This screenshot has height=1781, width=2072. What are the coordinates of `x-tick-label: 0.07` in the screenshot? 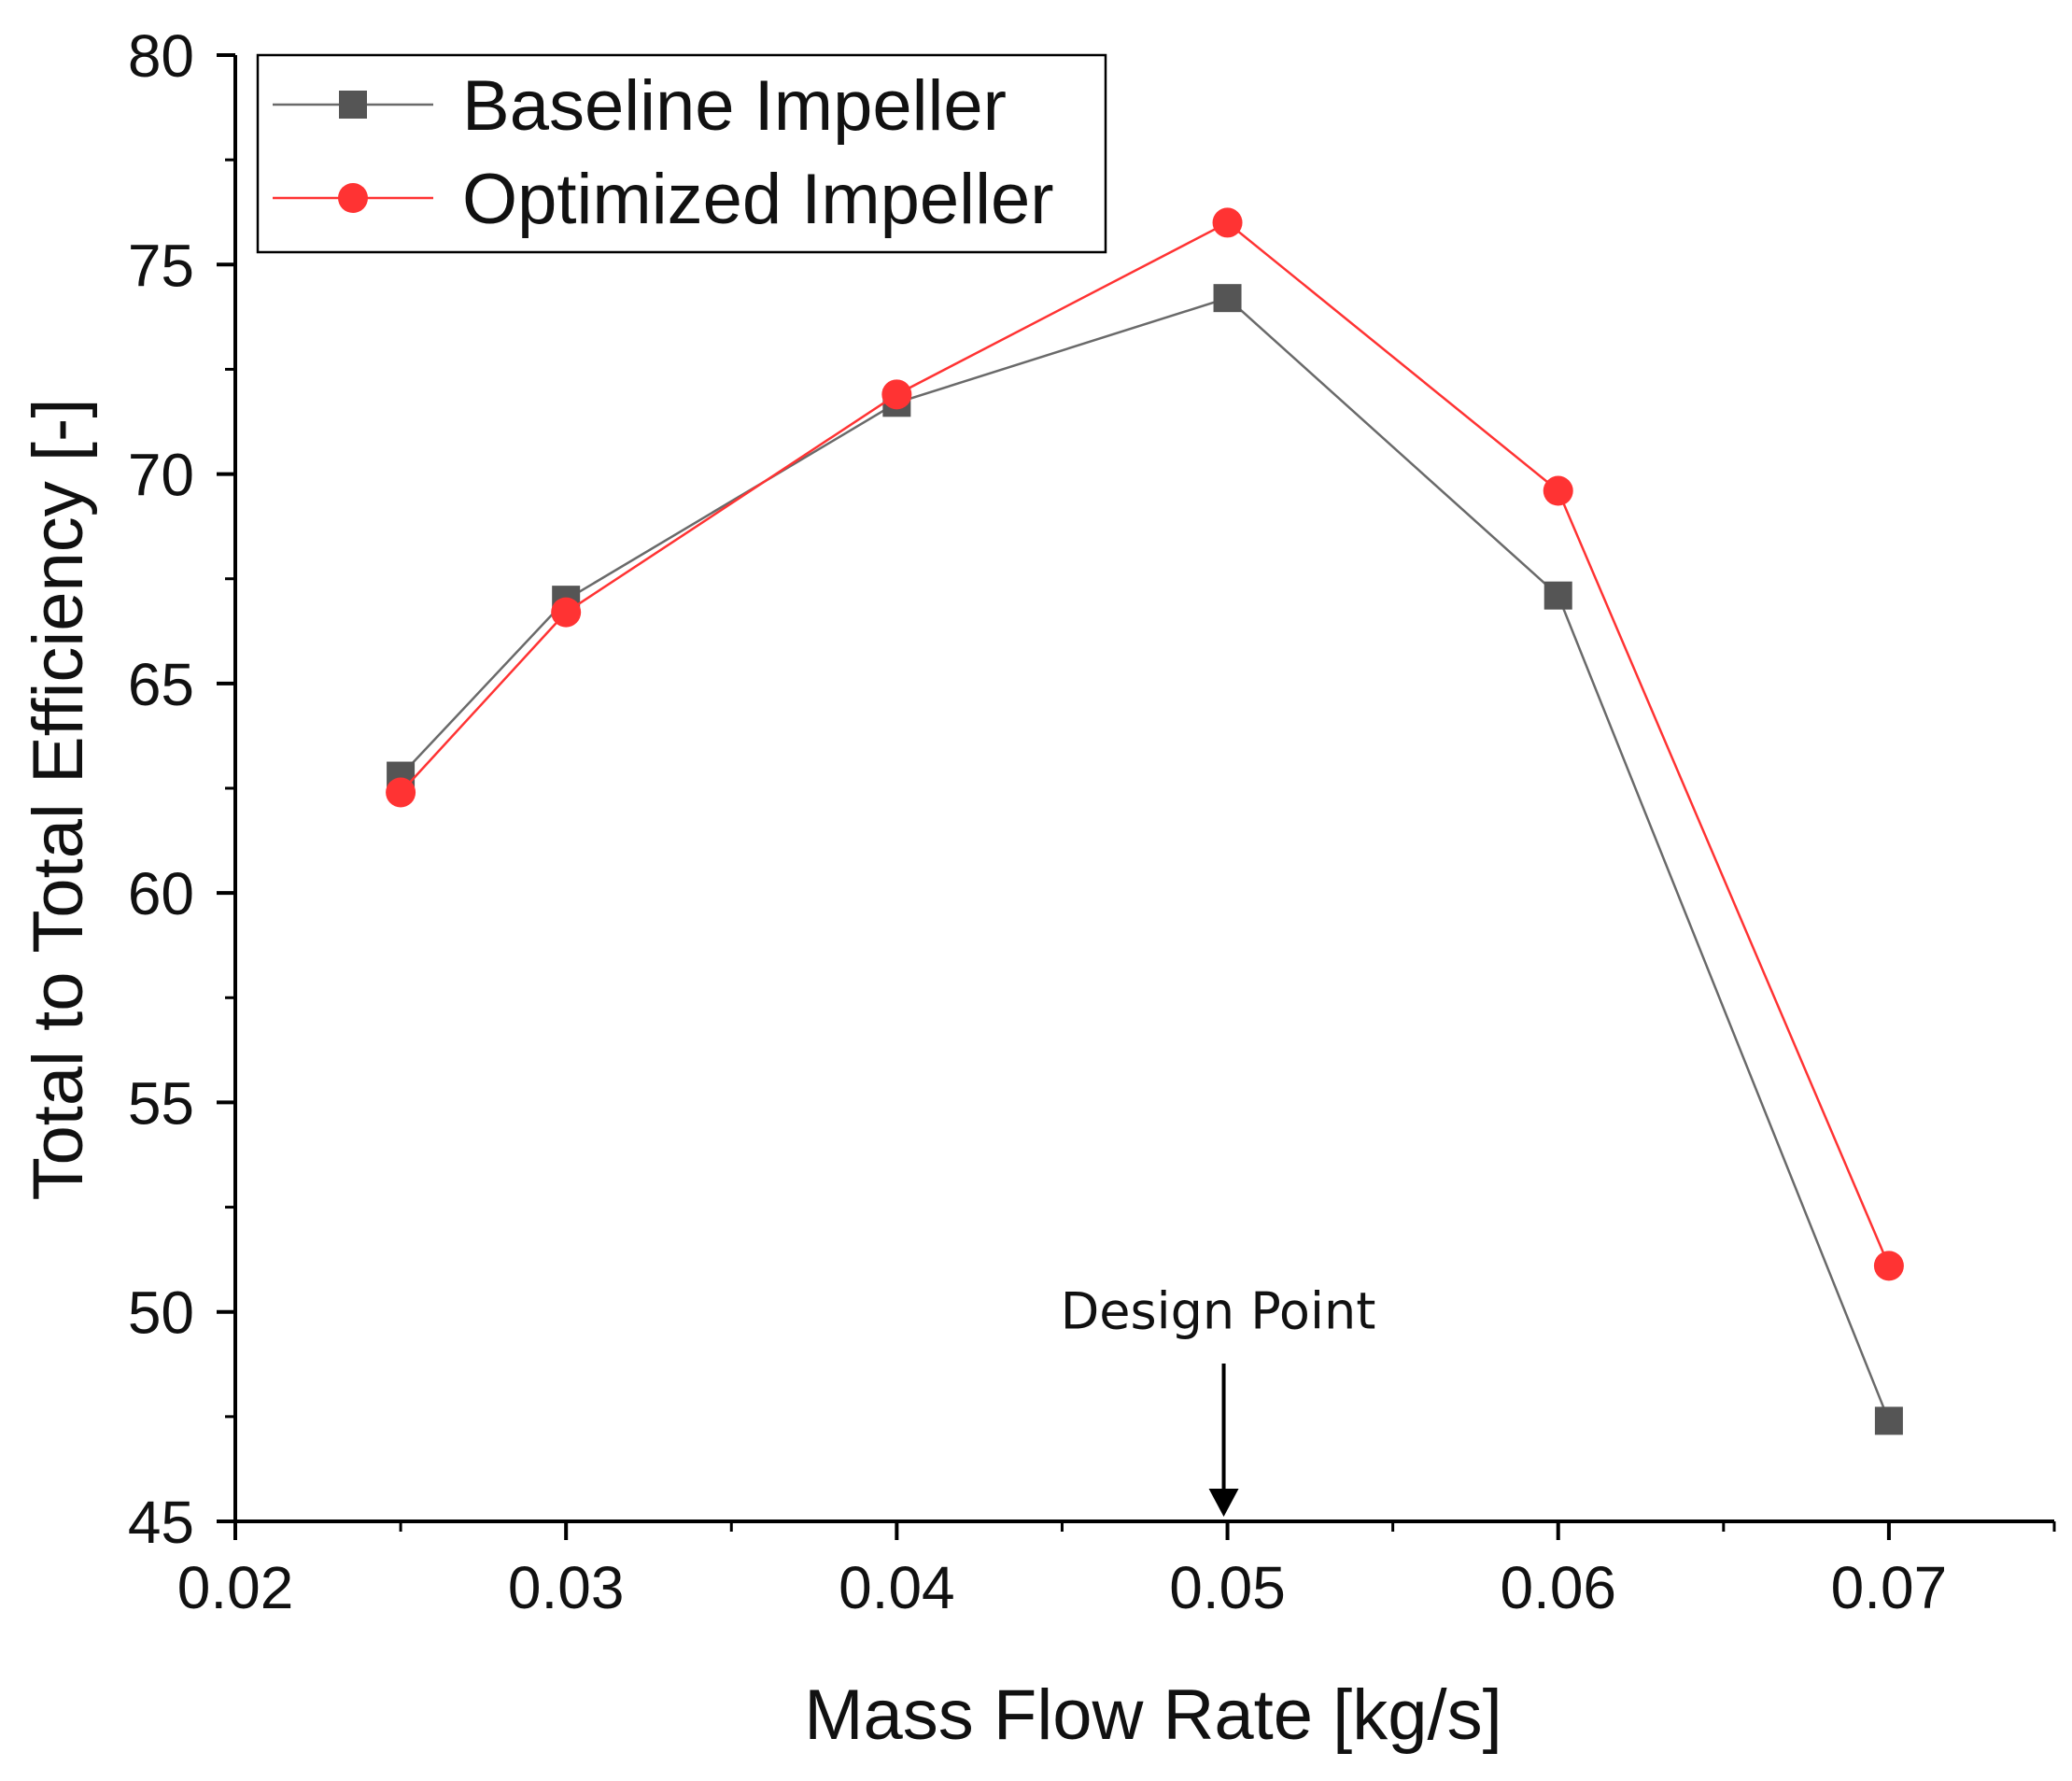 It's located at (1889, 1587).